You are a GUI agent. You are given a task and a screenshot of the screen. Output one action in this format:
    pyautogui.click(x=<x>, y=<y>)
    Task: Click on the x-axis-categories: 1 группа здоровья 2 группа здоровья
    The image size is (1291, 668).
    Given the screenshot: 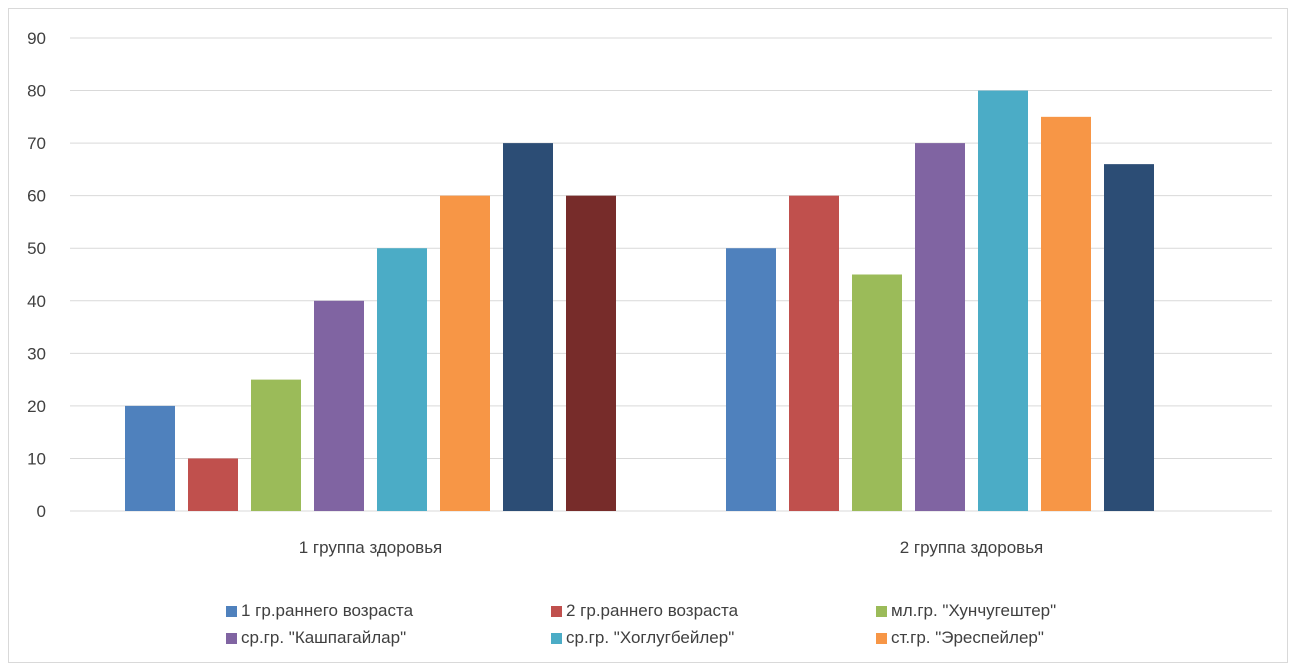 What is the action you would take?
    pyautogui.click(x=671, y=547)
    